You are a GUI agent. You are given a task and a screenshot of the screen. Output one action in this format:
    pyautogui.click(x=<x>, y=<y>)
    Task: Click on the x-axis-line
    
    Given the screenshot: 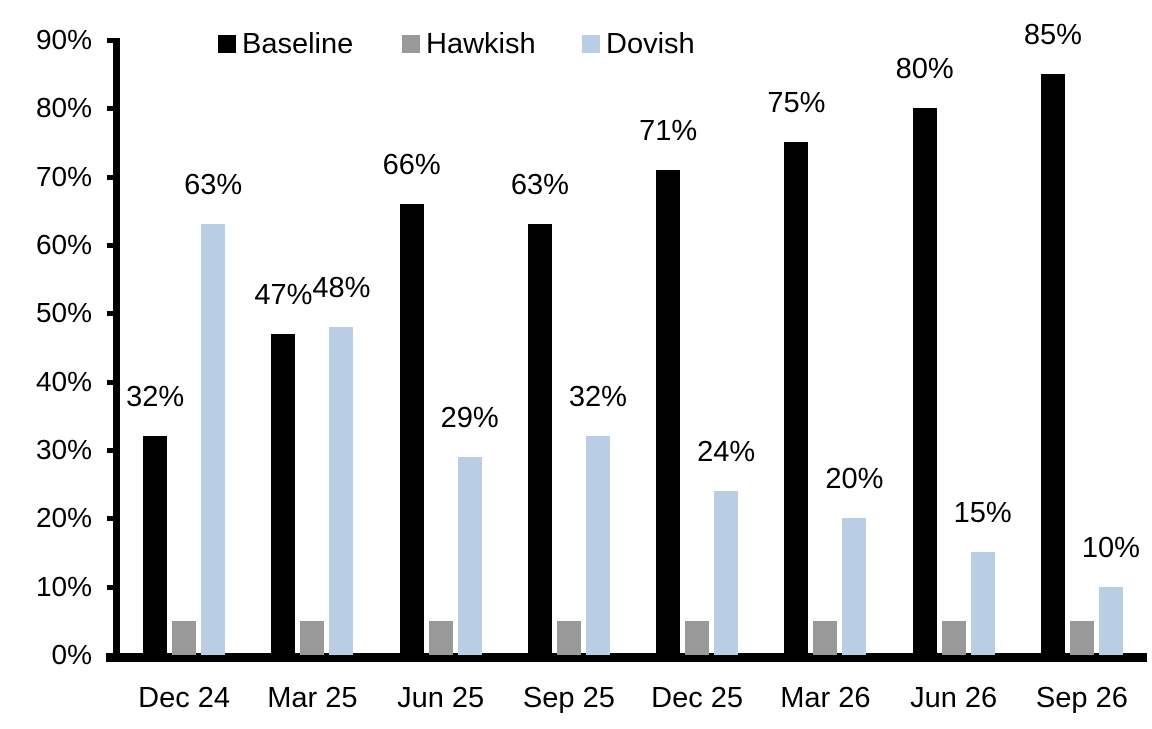 What is the action you would take?
    pyautogui.click(x=626, y=657)
    